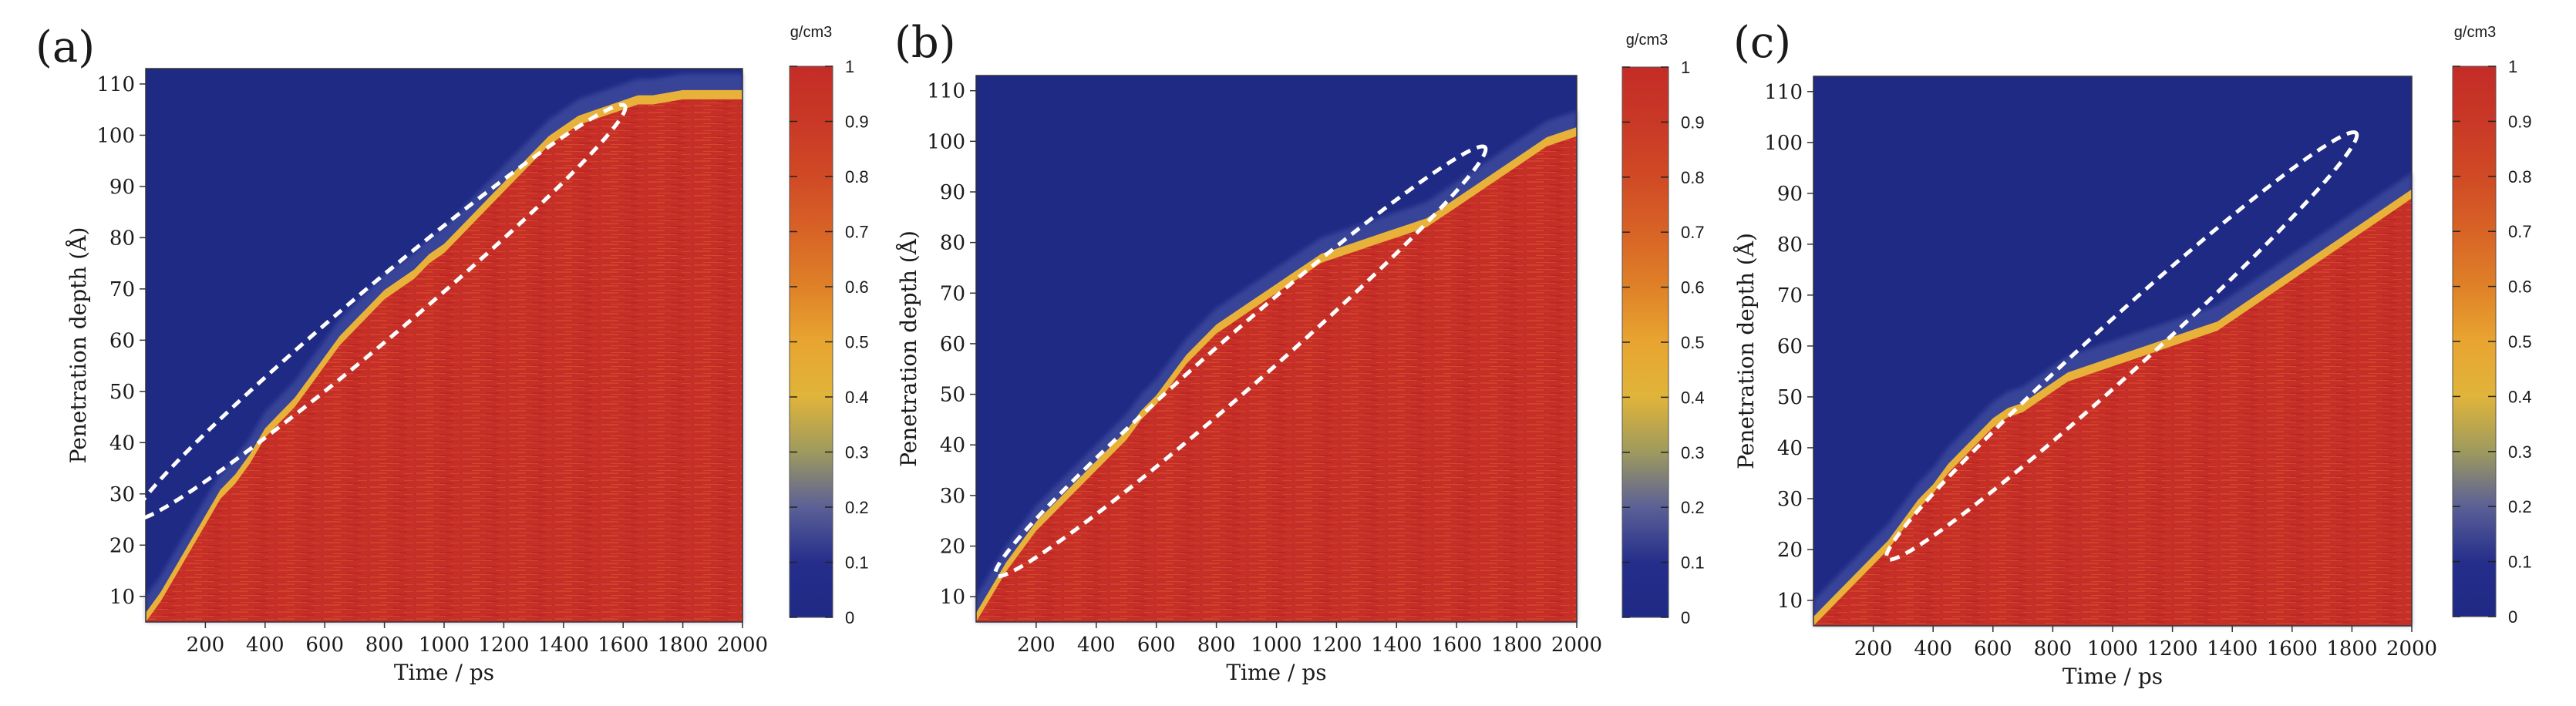 The width and height of the screenshot is (2576, 706). Describe the element at coordinates (1693, 397) in the screenshot. I see `colorbar-tick-label: 0.4` at that location.